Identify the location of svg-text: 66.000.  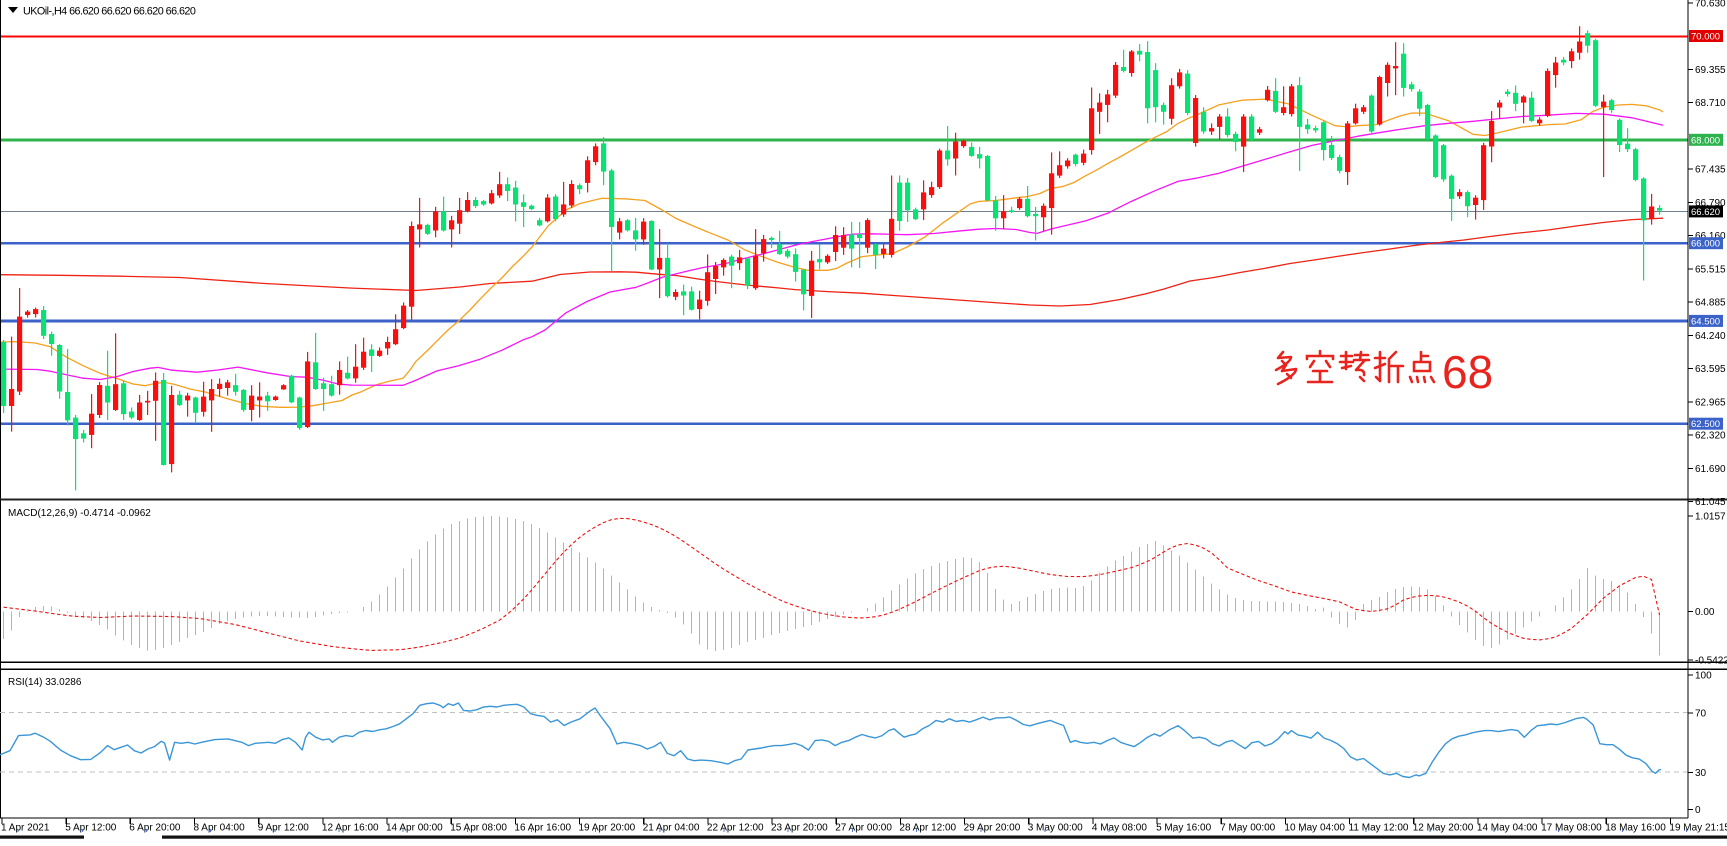
(1705, 244).